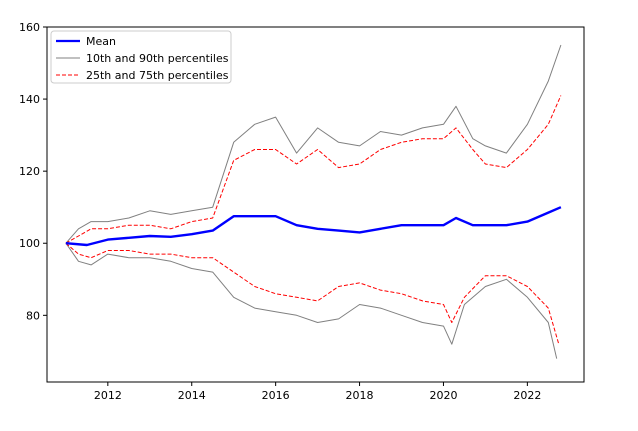 This screenshot has height=431, width=638. Describe the element at coordinates (360, 395) in the screenshot. I see `x-tick-label: 2018` at that location.